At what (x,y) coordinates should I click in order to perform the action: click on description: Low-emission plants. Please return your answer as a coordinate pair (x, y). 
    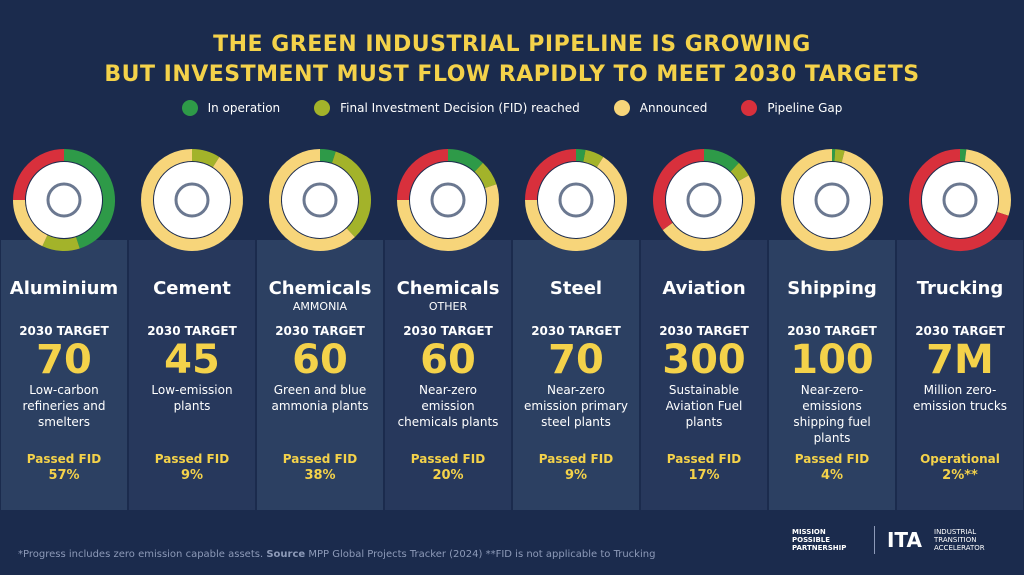
    Looking at the image, I should click on (192, 398).